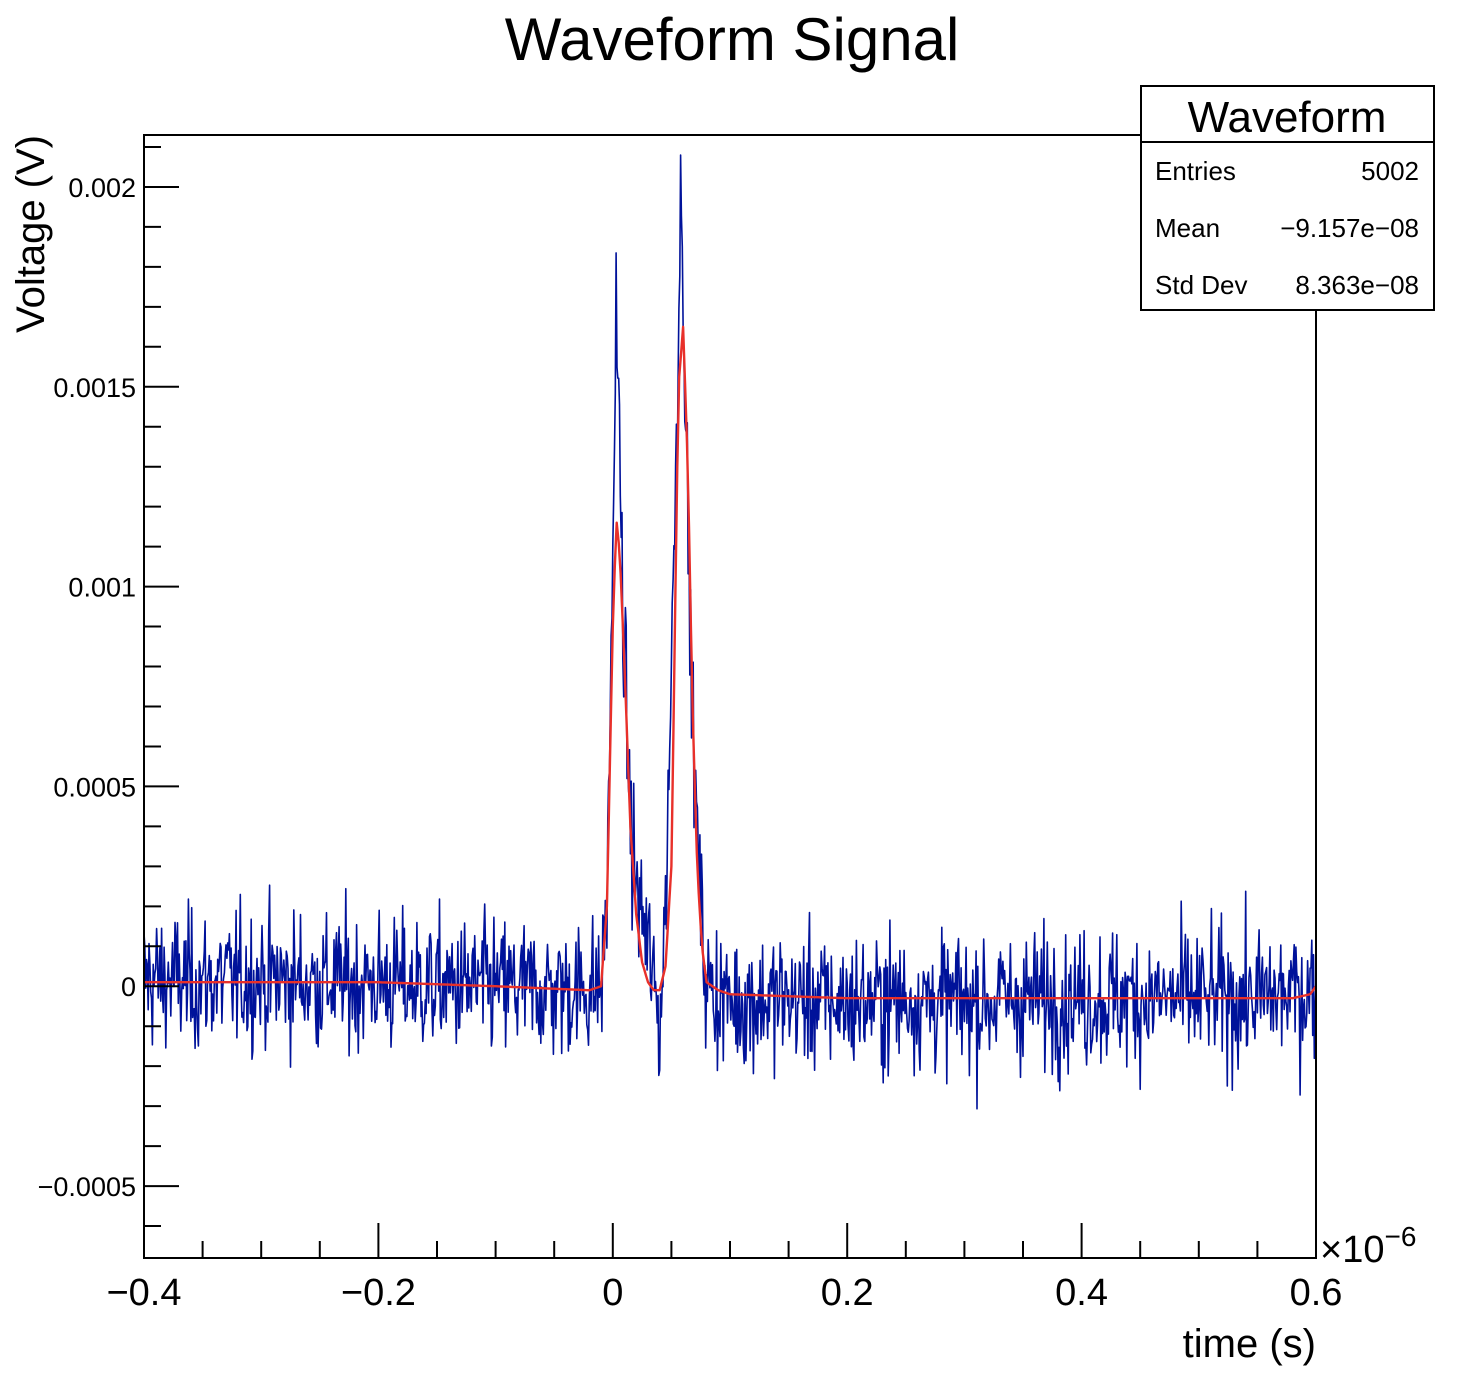 This screenshot has width=1462, height=1396. I want to click on y-tick-label: 0.0005, so click(94, 787).